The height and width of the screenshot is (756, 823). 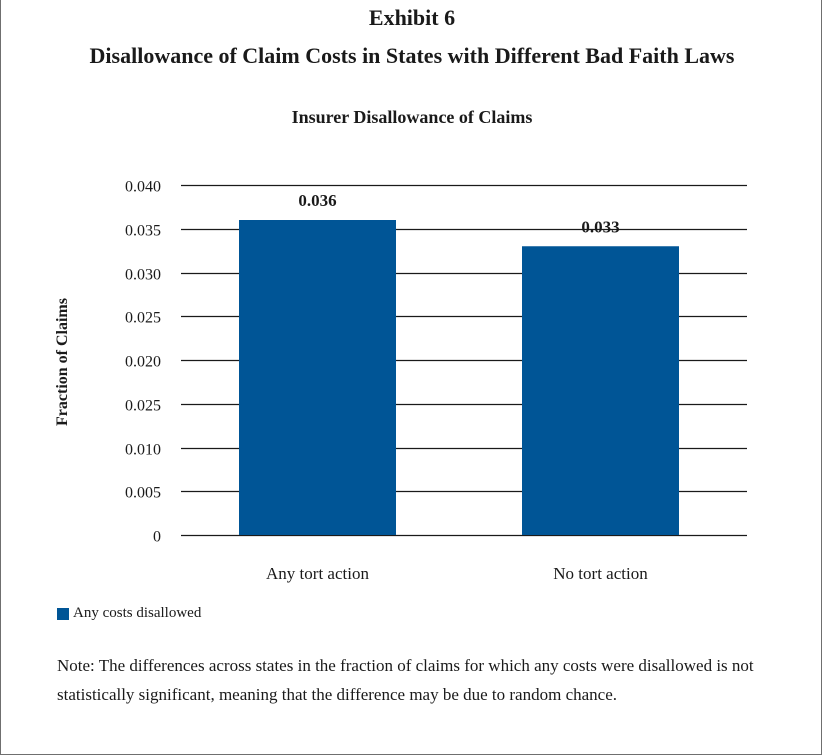 I want to click on y-axis-label: Fraction of Claims, so click(x=62, y=362).